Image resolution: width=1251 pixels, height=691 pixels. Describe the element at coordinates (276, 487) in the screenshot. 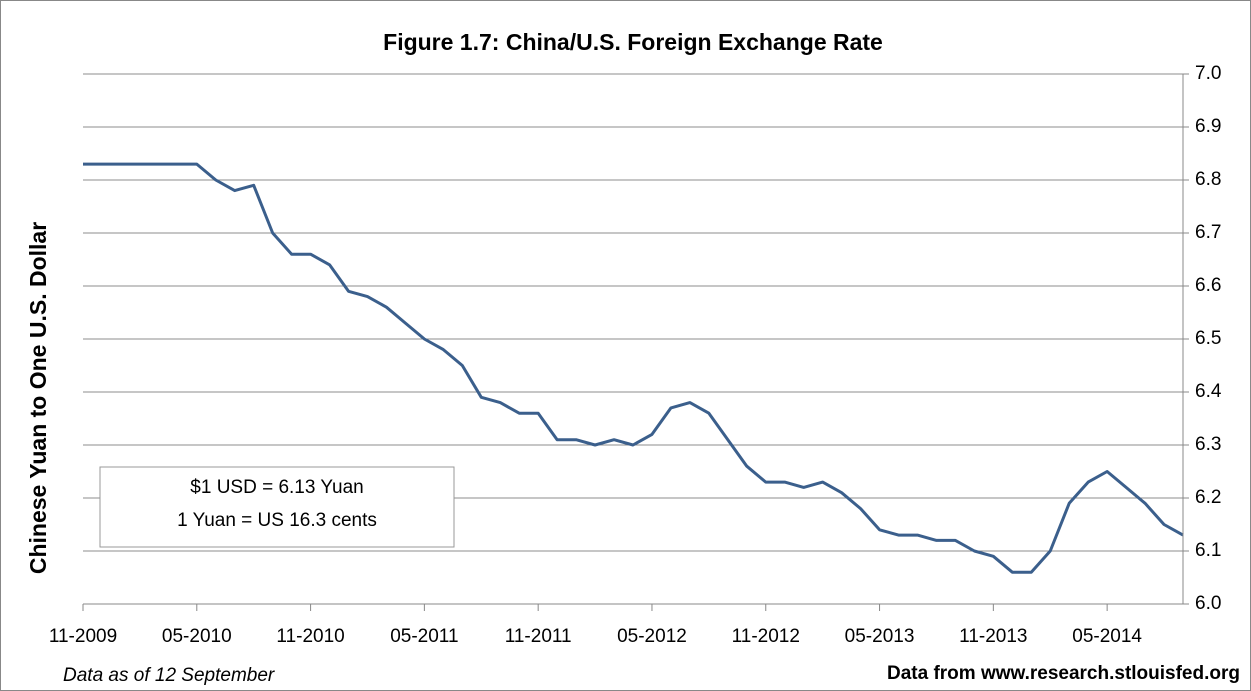

I see `annotation: $1 USD = 6.13 Yuan` at that location.